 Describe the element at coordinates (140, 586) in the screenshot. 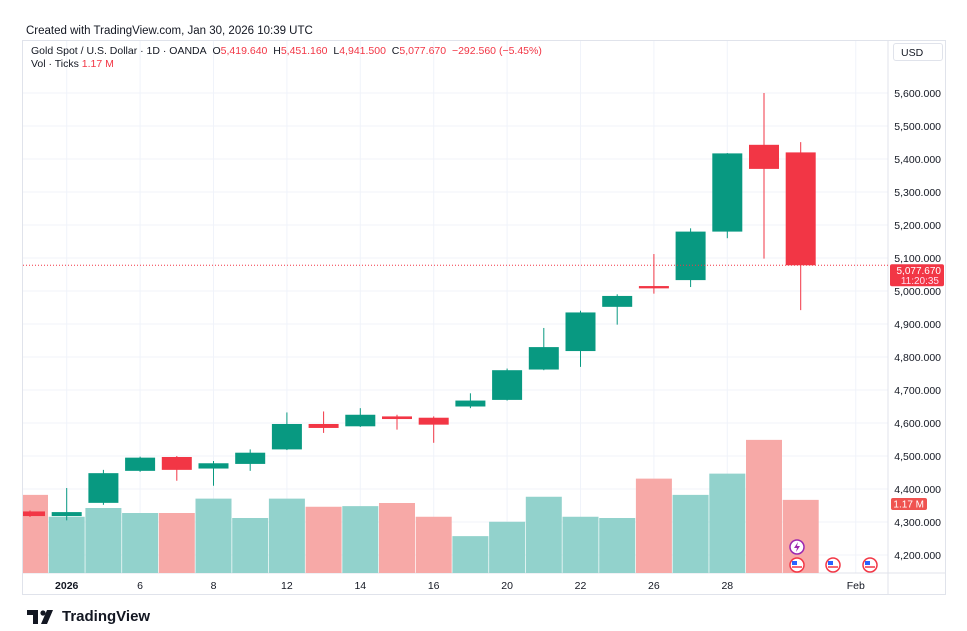

I see `x-tick-label: 6` at that location.